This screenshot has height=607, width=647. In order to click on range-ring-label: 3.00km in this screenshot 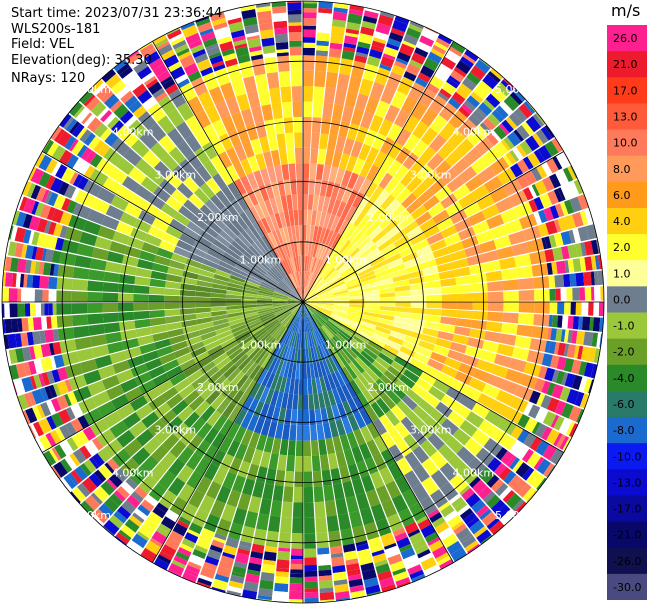, I will do `click(176, 174)`.